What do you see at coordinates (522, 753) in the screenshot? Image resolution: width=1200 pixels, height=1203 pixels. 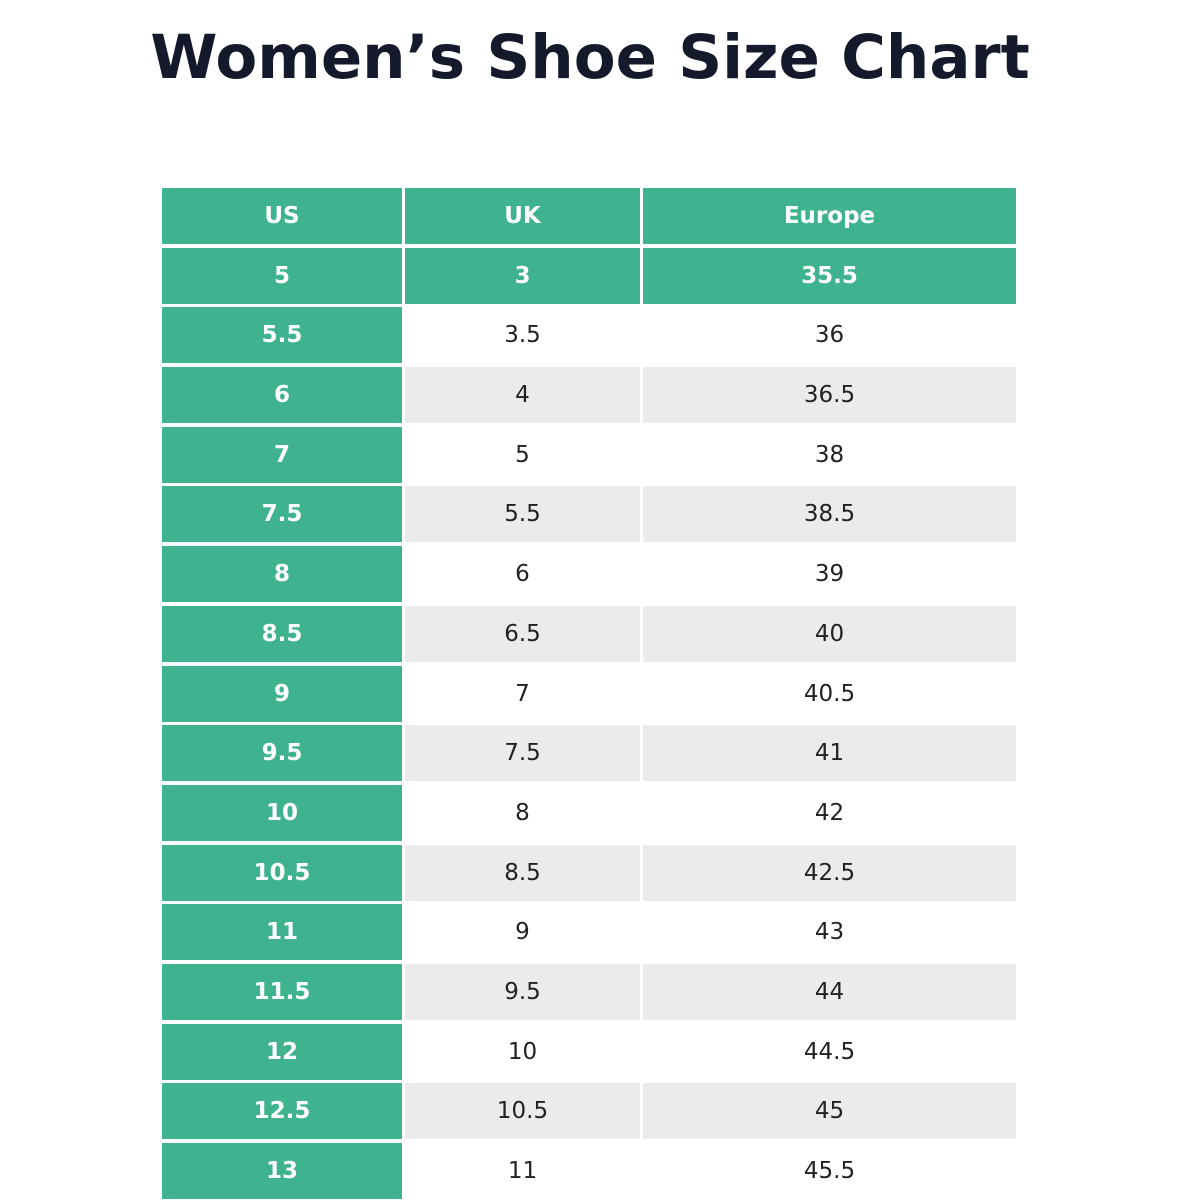 I see `cell-uk: 7.5` at bounding box center [522, 753].